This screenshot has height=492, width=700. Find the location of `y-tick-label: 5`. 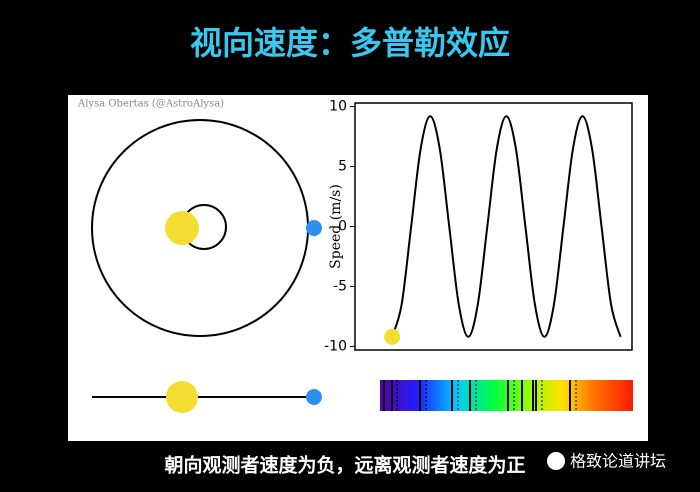

y-tick-label: 5 is located at coordinates (342, 167).